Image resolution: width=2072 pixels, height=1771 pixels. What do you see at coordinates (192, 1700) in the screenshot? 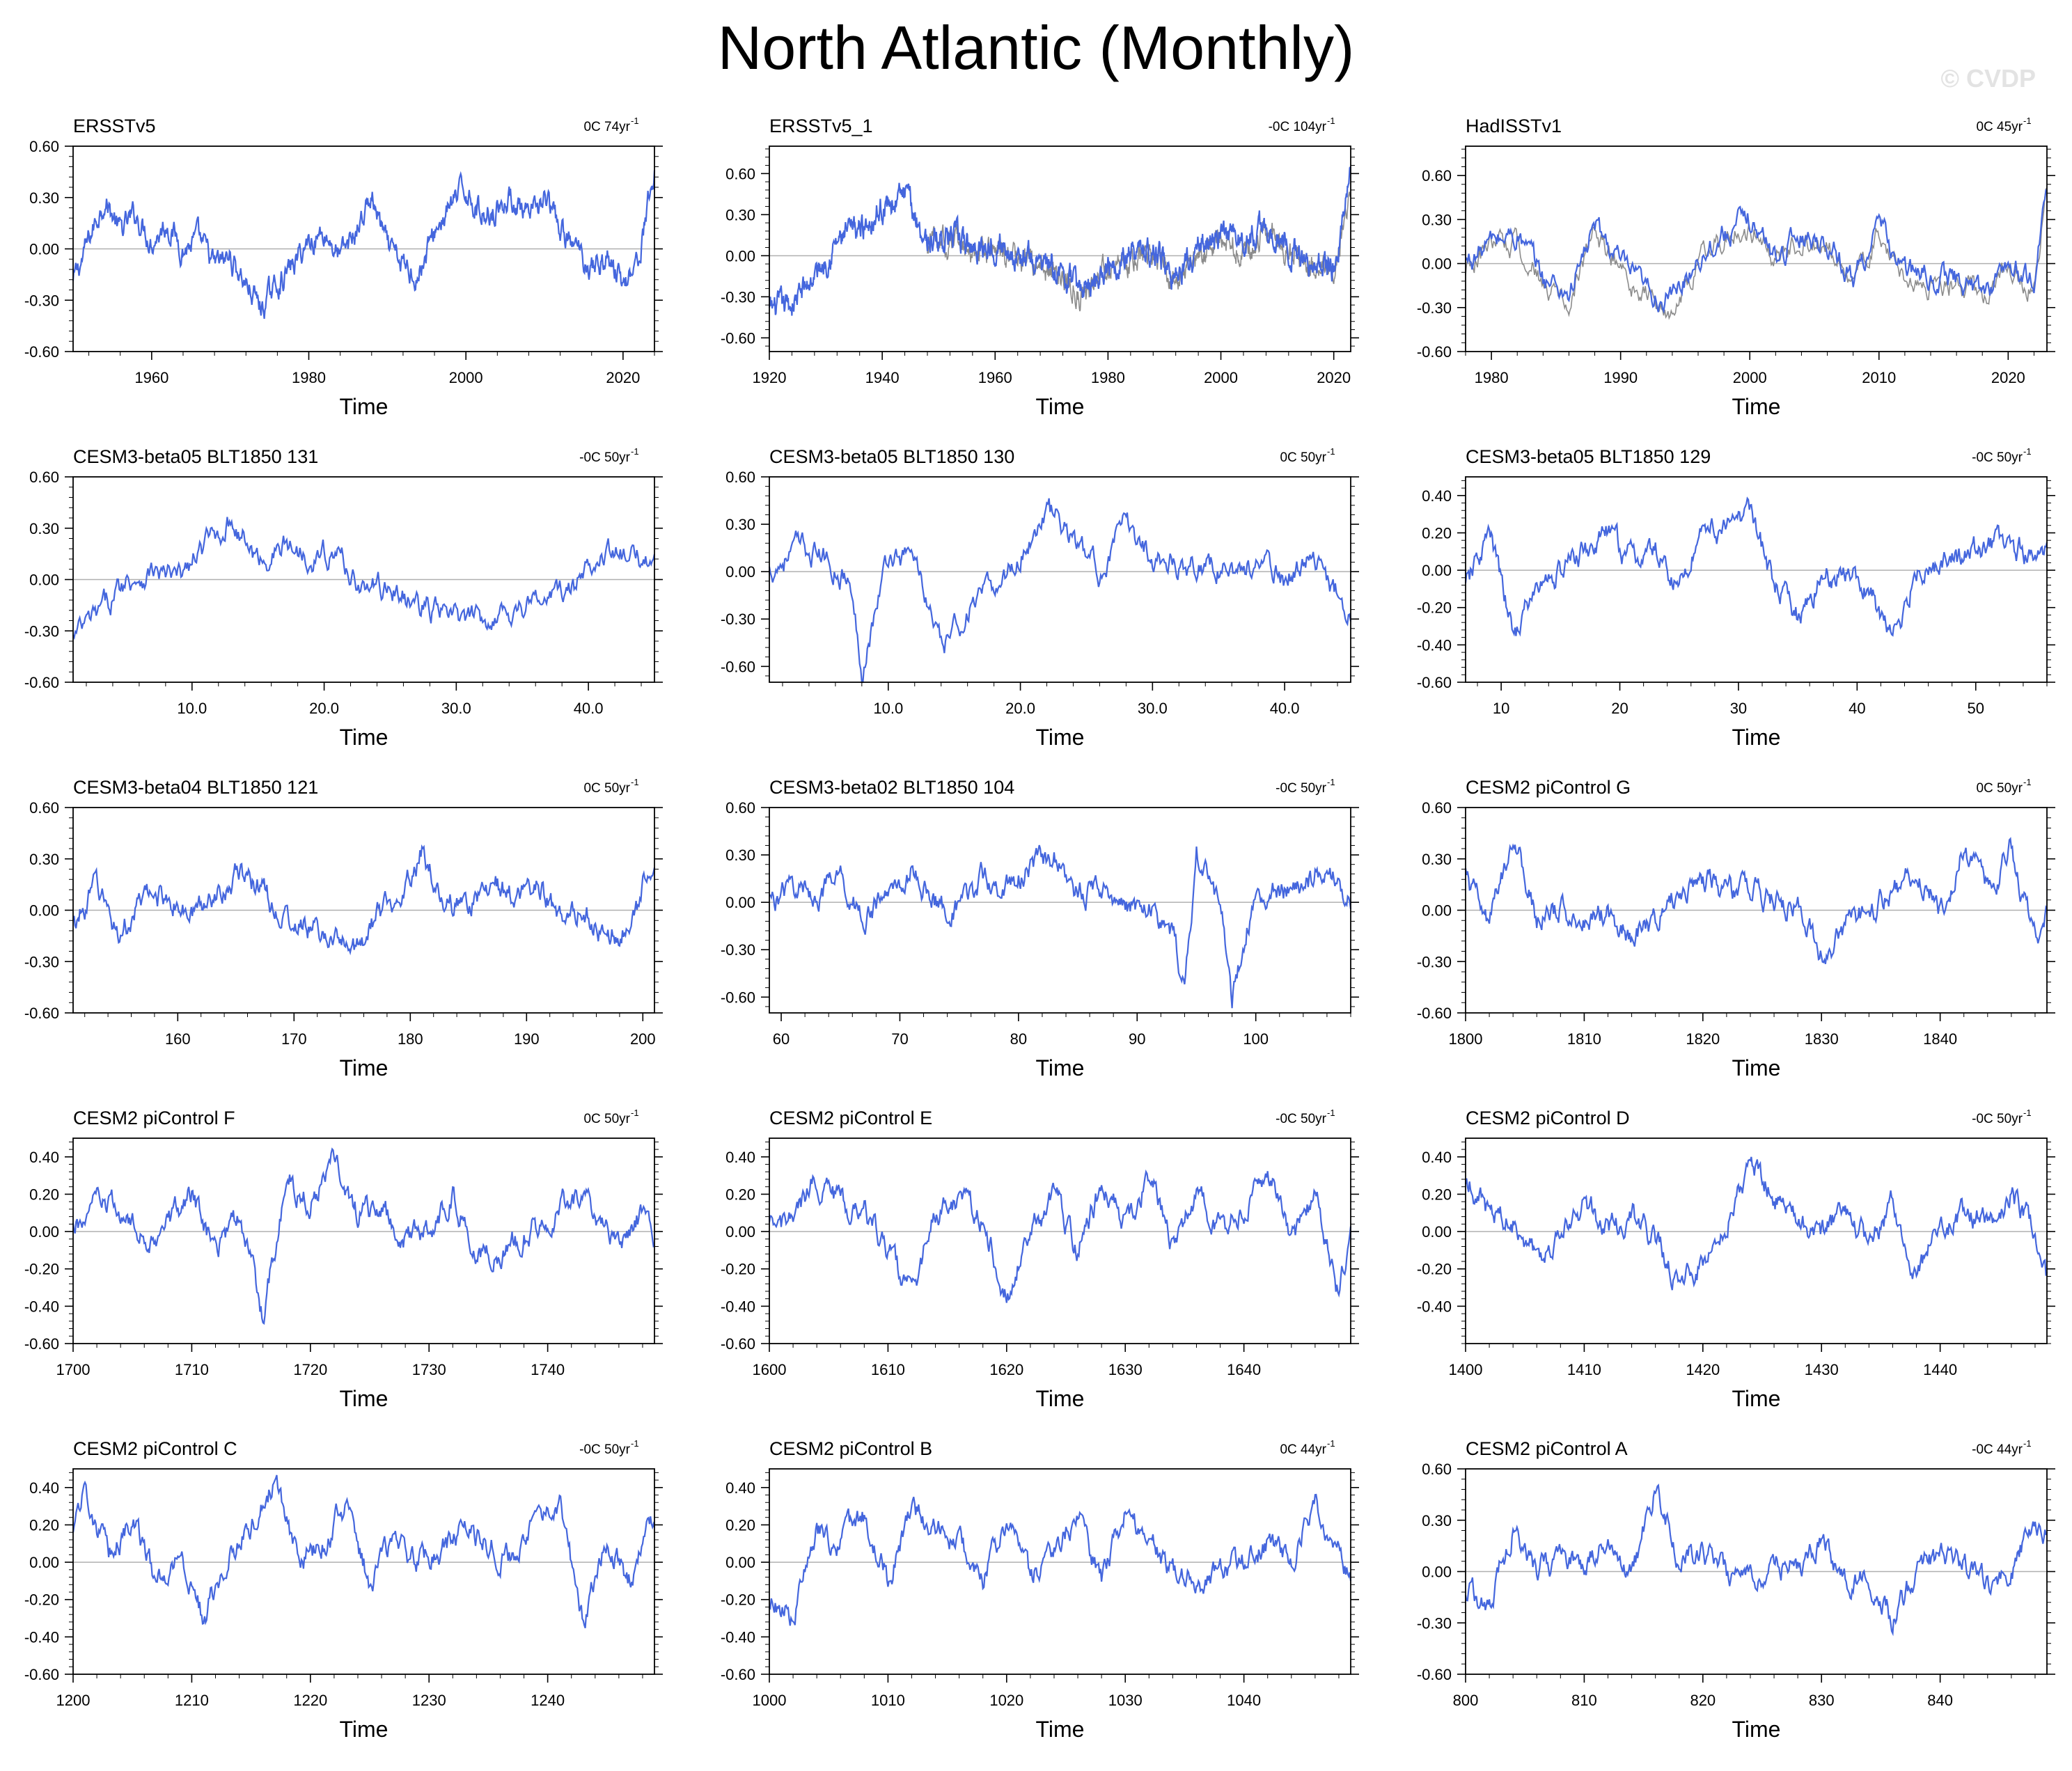
I see `x-tick-label: 1210` at bounding box center [192, 1700].